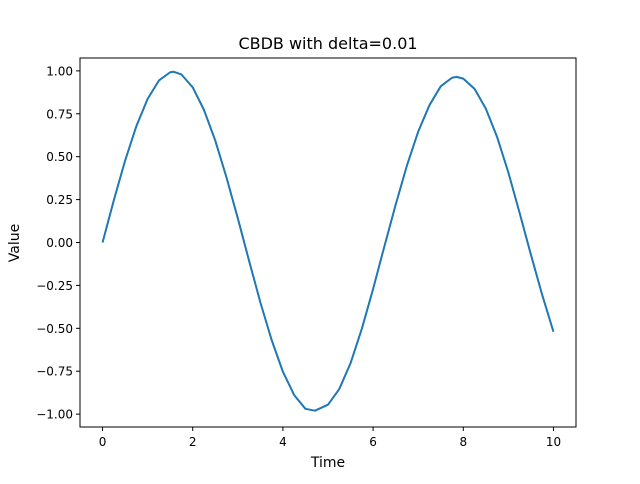 The height and width of the screenshot is (484, 640). What do you see at coordinates (59, 157) in the screenshot?
I see `y-tick-label: 0.50` at bounding box center [59, 157].